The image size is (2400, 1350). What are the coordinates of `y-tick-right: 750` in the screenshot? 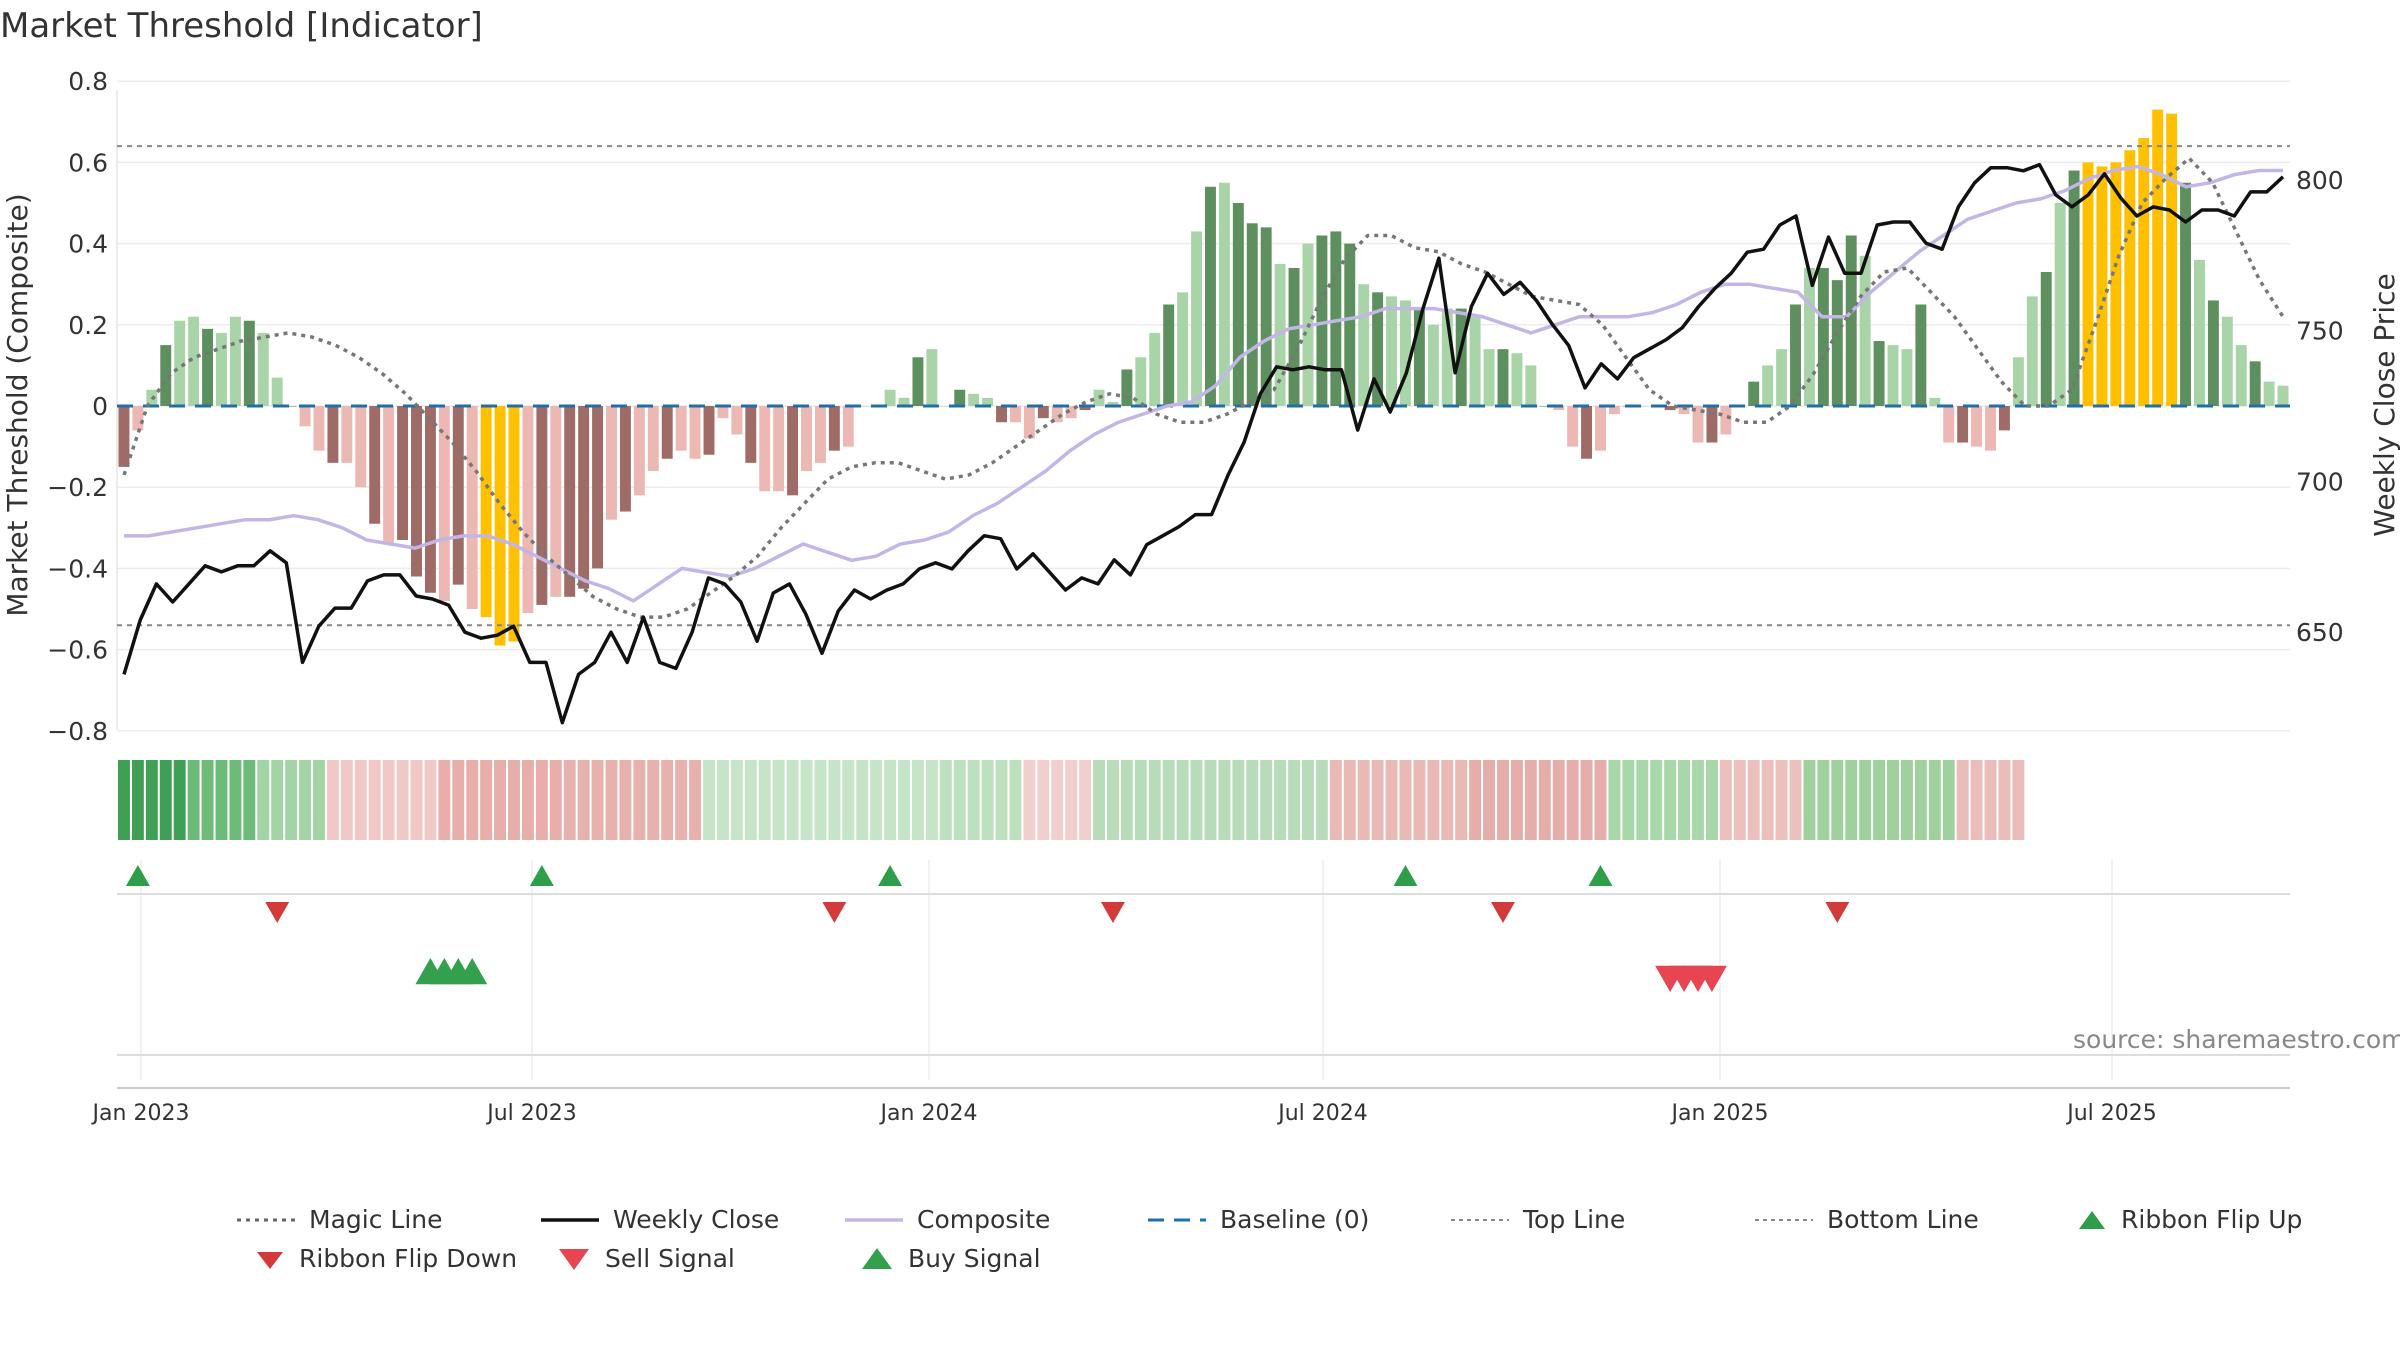 It's located at (2320, 331).